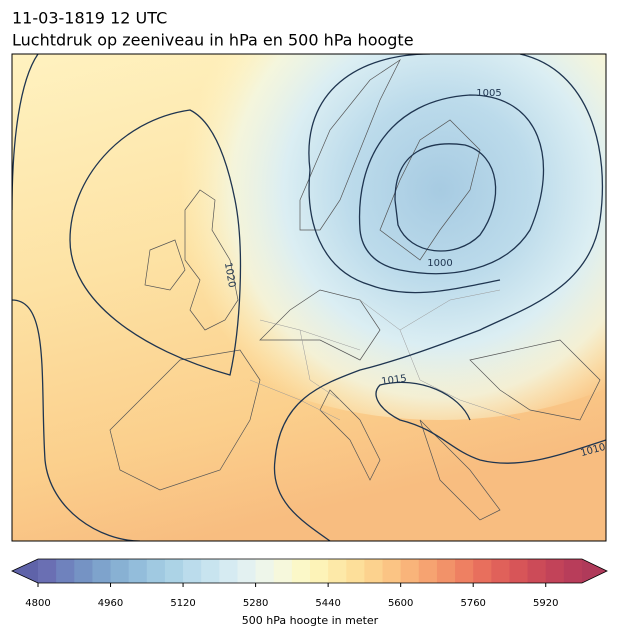 This screenshot has width=618, height=643. I want to click on colorbar-tick-label: 5600, so click(400, 603).